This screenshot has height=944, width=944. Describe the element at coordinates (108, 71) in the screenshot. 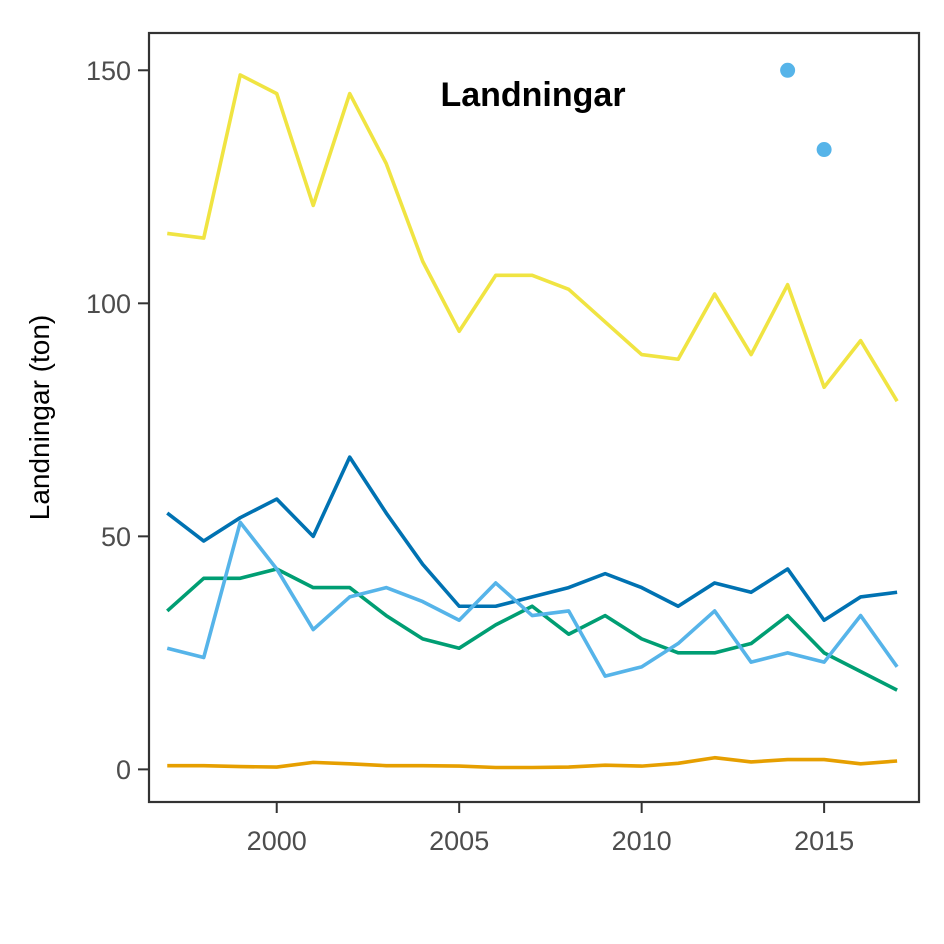

I see `y-tick-label: 150` at that location.